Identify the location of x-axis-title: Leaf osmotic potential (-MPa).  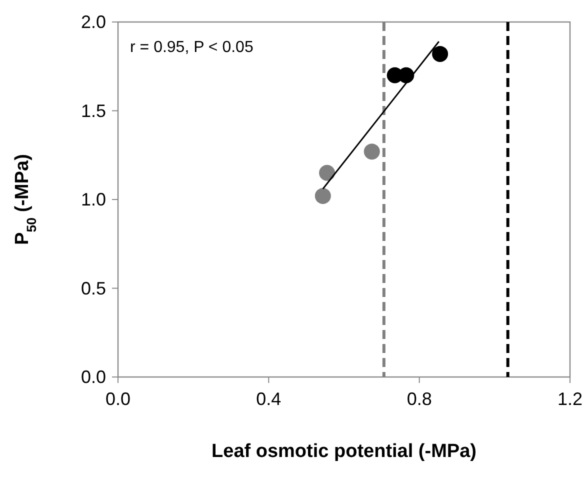
(344, 451).